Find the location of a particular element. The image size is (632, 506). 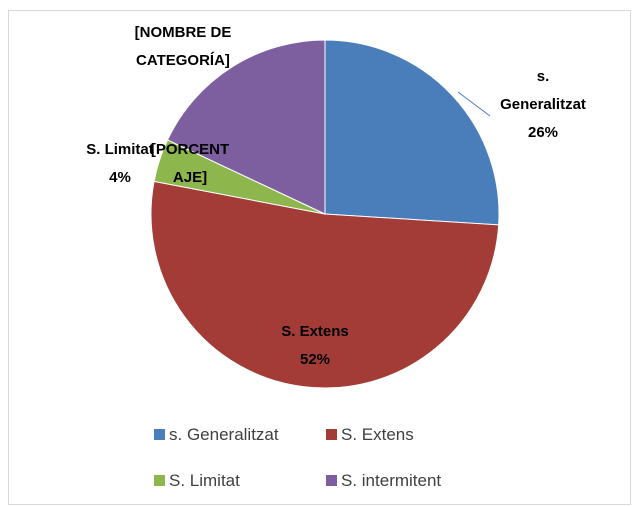

data-label-name: S. Extens is located at coordinates (315, 331).